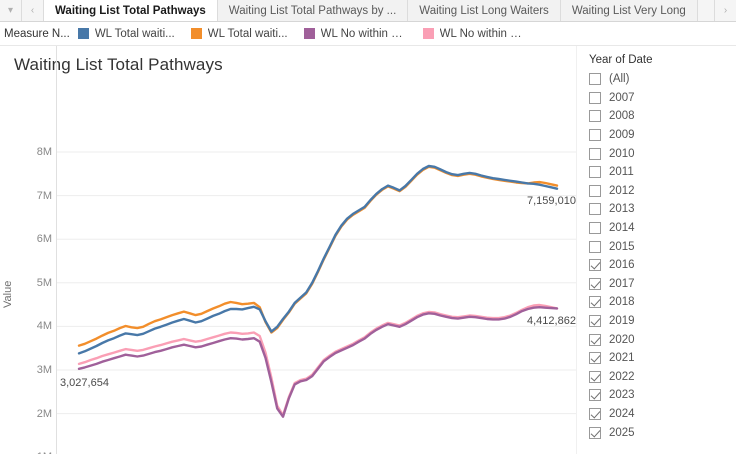  What do you see at coordinates (44, 413) in the screenshot?
I see `y-tick-2M: 2M` at bounding box center [44, 413].